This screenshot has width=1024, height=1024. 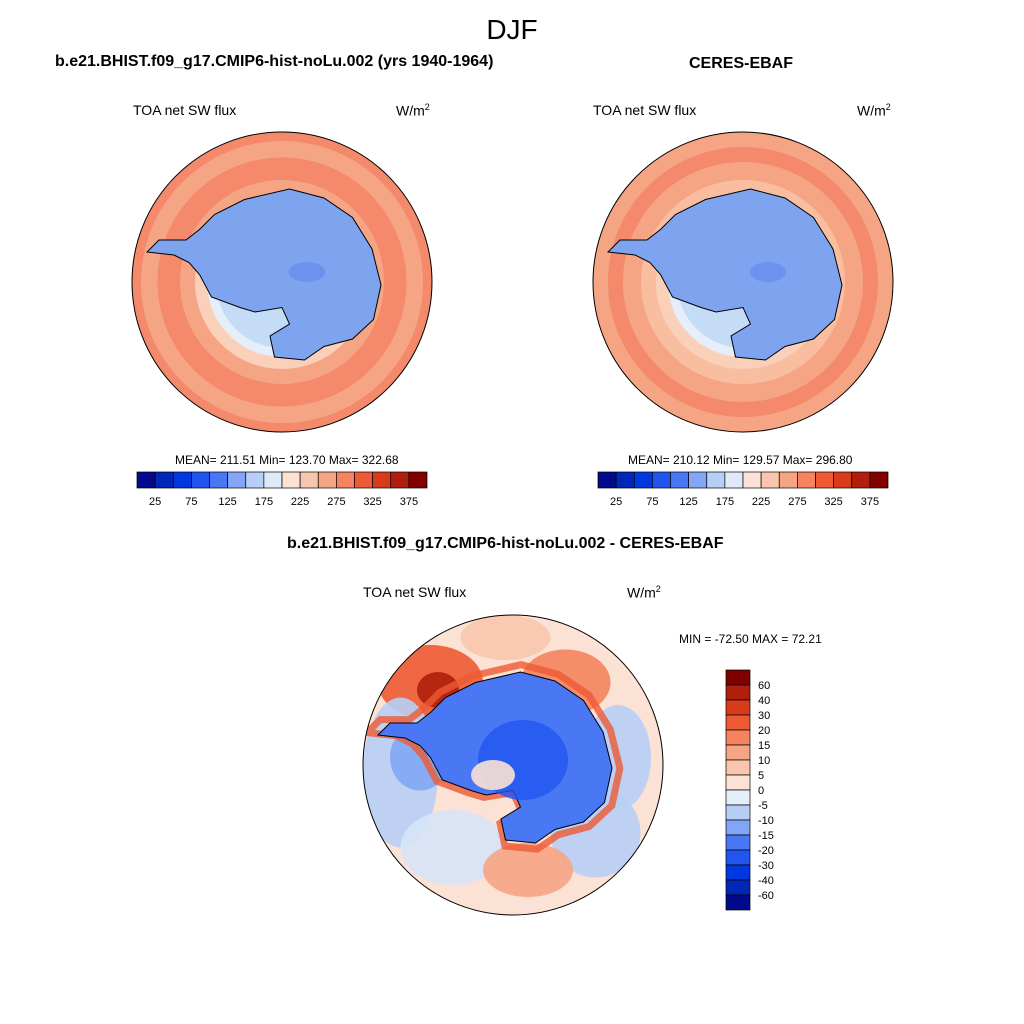 What do you see at coordinates (227, 502) in the screenshot?
I see `colorbar-tick-label: 125` at bounding box center [227, 502].